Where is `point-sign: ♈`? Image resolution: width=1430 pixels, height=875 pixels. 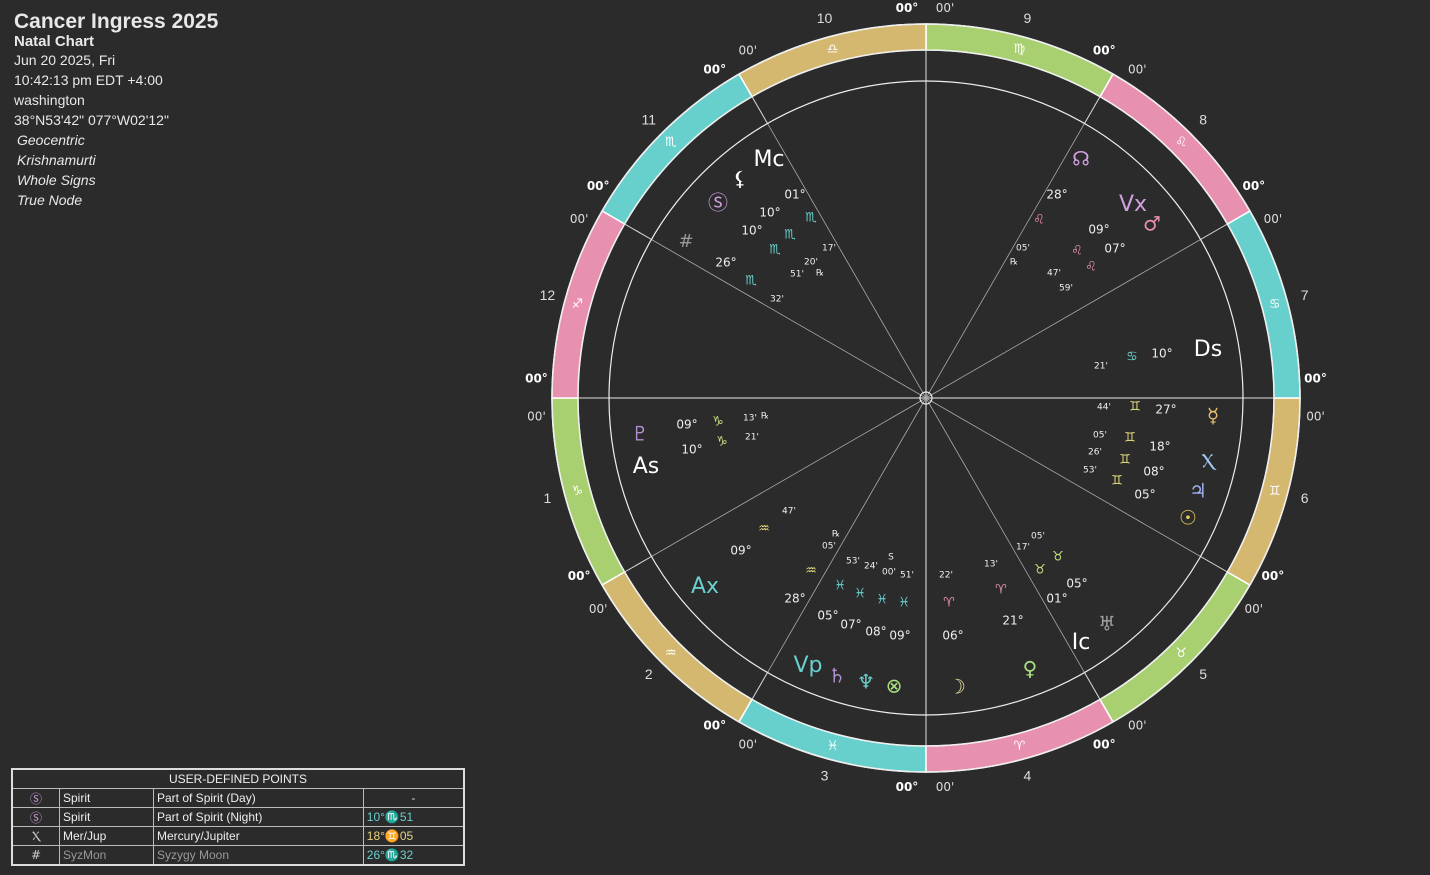 point-sign: ♈ is located at coordinates (1001, 590).